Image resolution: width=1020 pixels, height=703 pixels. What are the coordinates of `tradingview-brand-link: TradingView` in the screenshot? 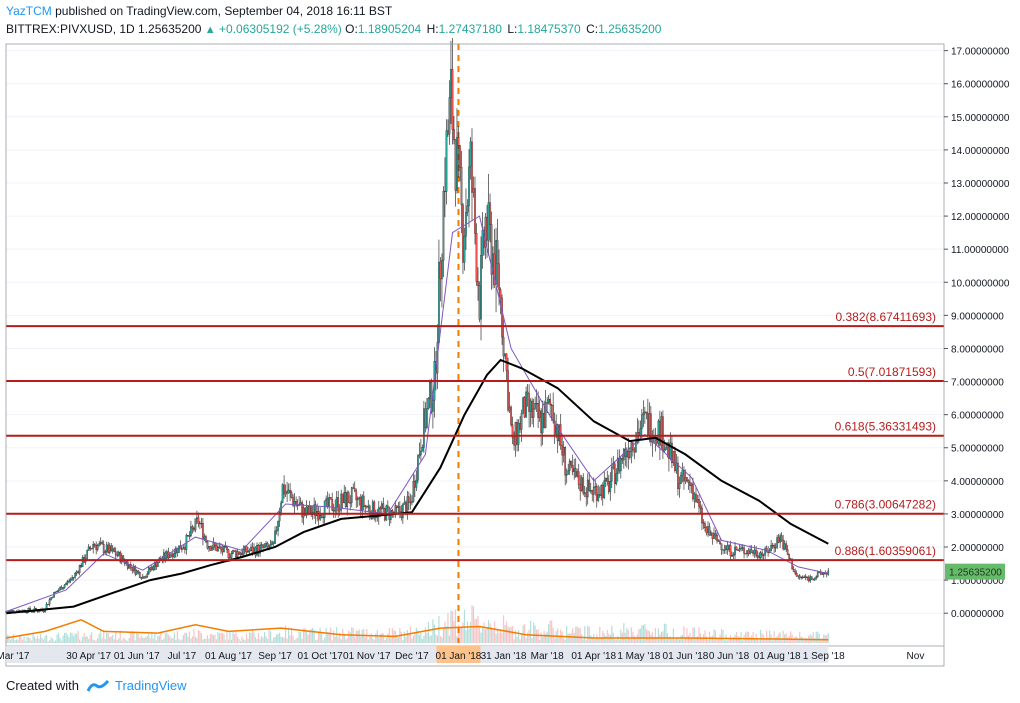 It's located at (150, 685).